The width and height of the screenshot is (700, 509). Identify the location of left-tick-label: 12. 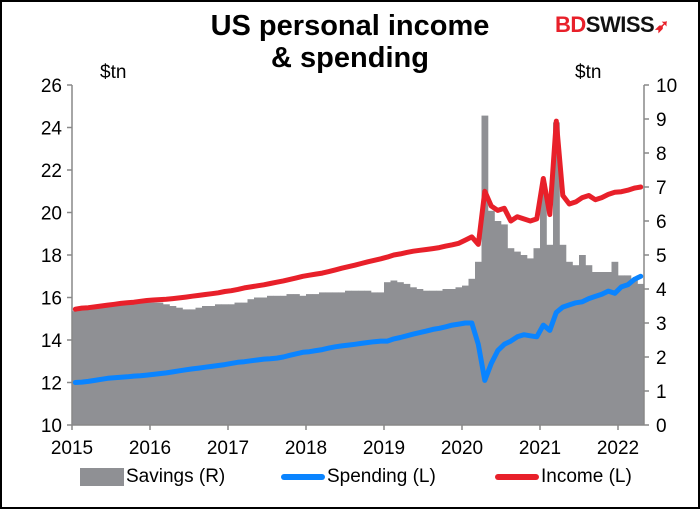
(51, 384).